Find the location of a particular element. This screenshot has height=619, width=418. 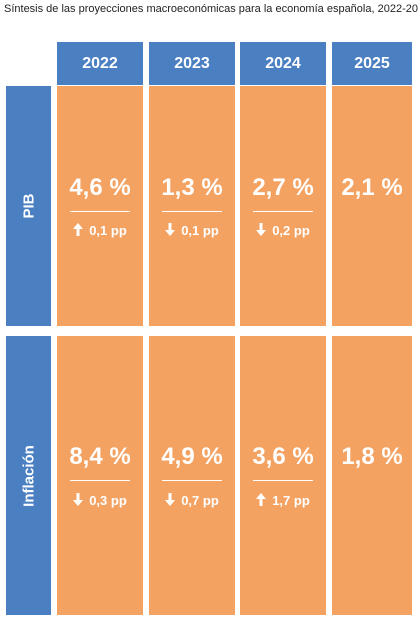

year-header-2025: 2025 is located at coordinates (372, 63).